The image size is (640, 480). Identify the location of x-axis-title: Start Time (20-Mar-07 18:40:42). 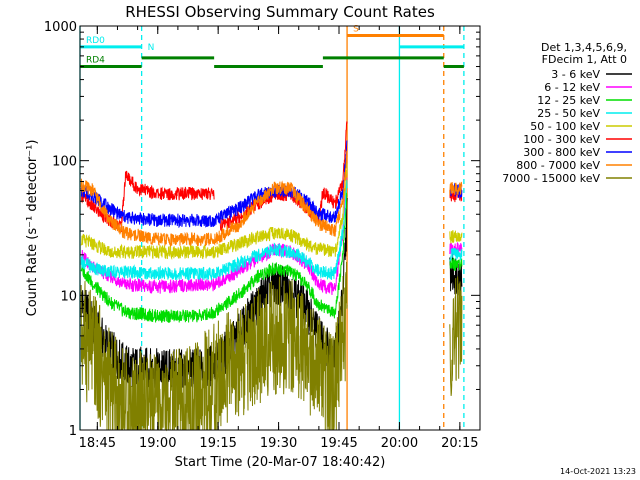
(280, 462).